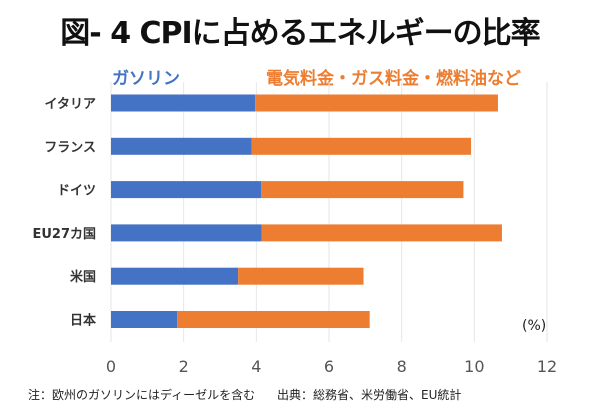 The image size is (600, 411). I want to click on category-label: イタリア, so click(70, 104).